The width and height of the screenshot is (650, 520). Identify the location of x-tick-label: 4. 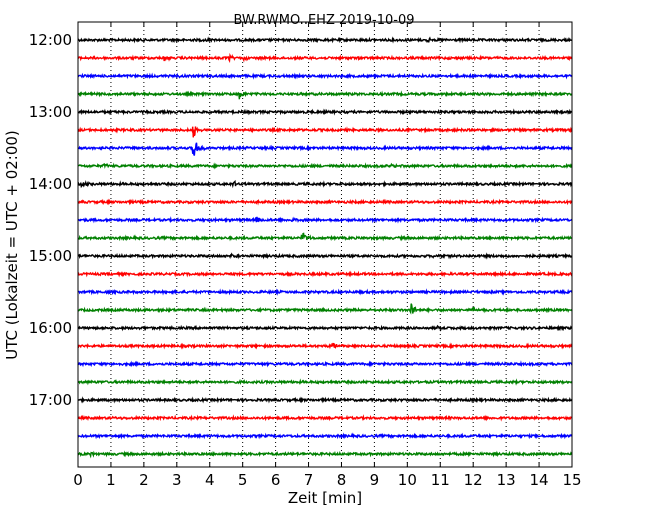
(210, 480).